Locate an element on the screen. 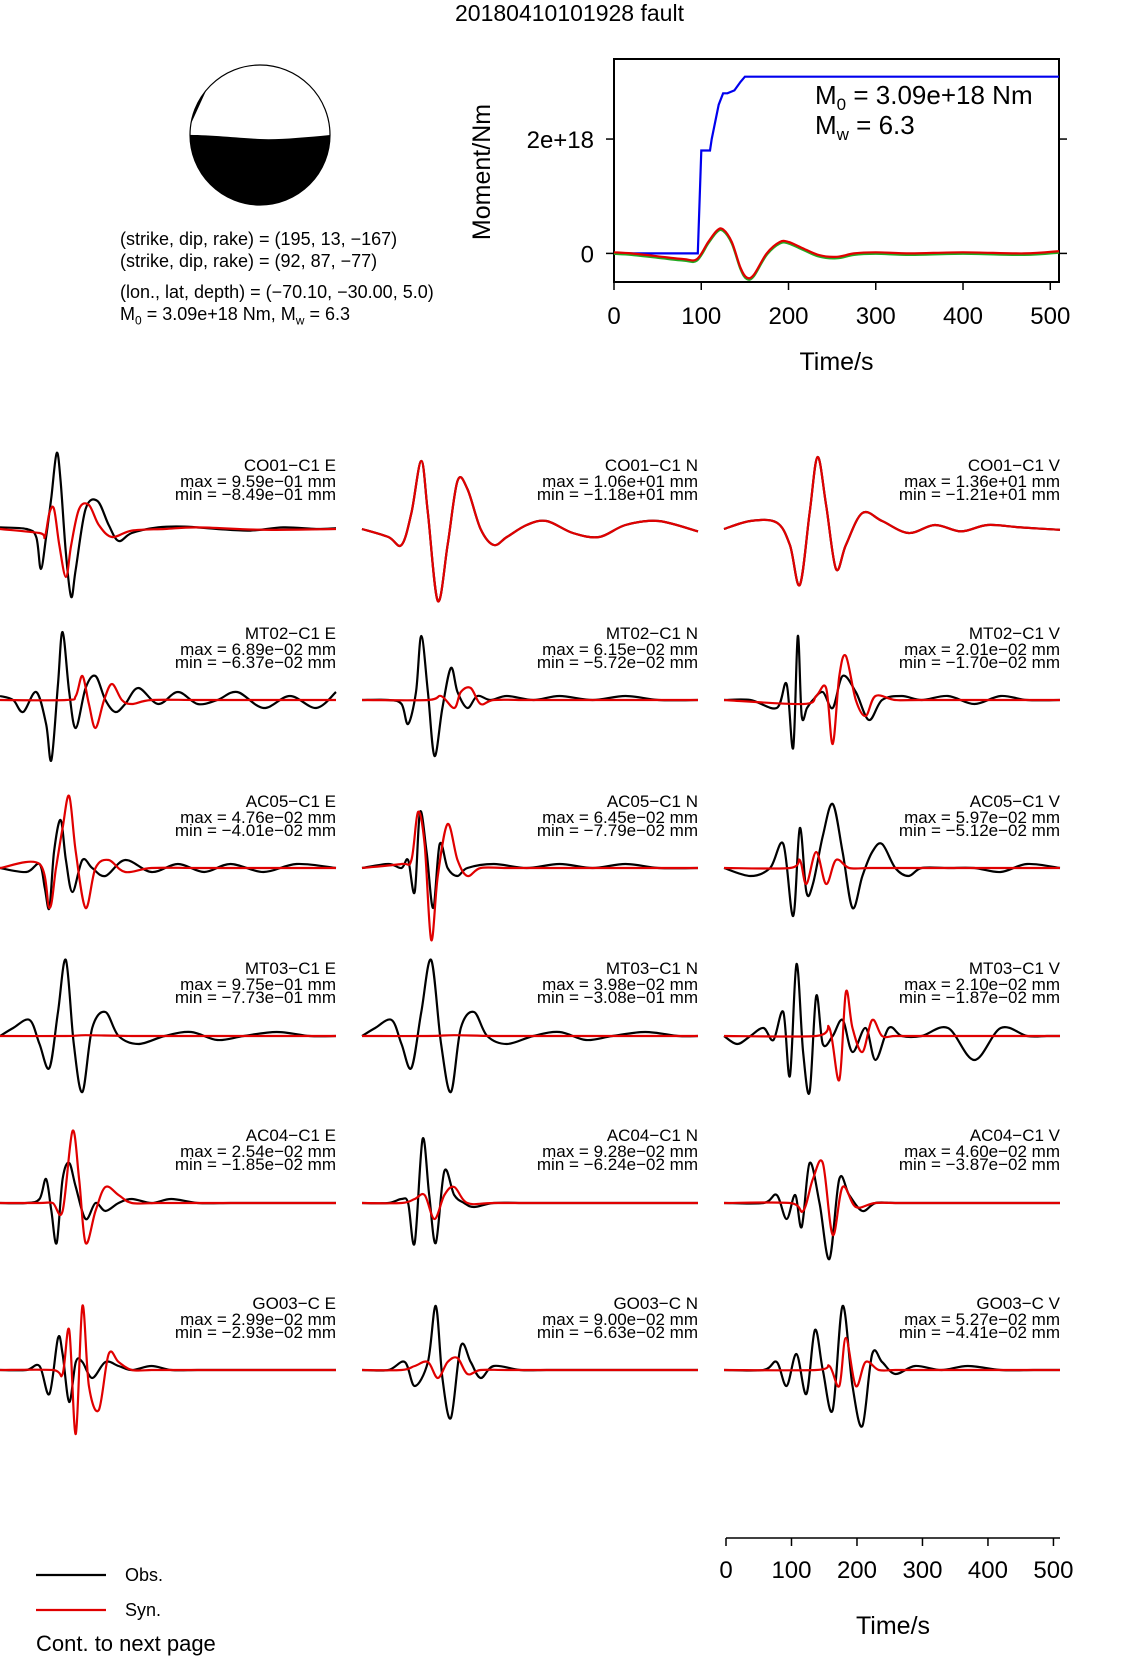 The width and height of the screenshot is (1139, 1661). station-label: CO01−C1 E is located at coordinates (290, 465).